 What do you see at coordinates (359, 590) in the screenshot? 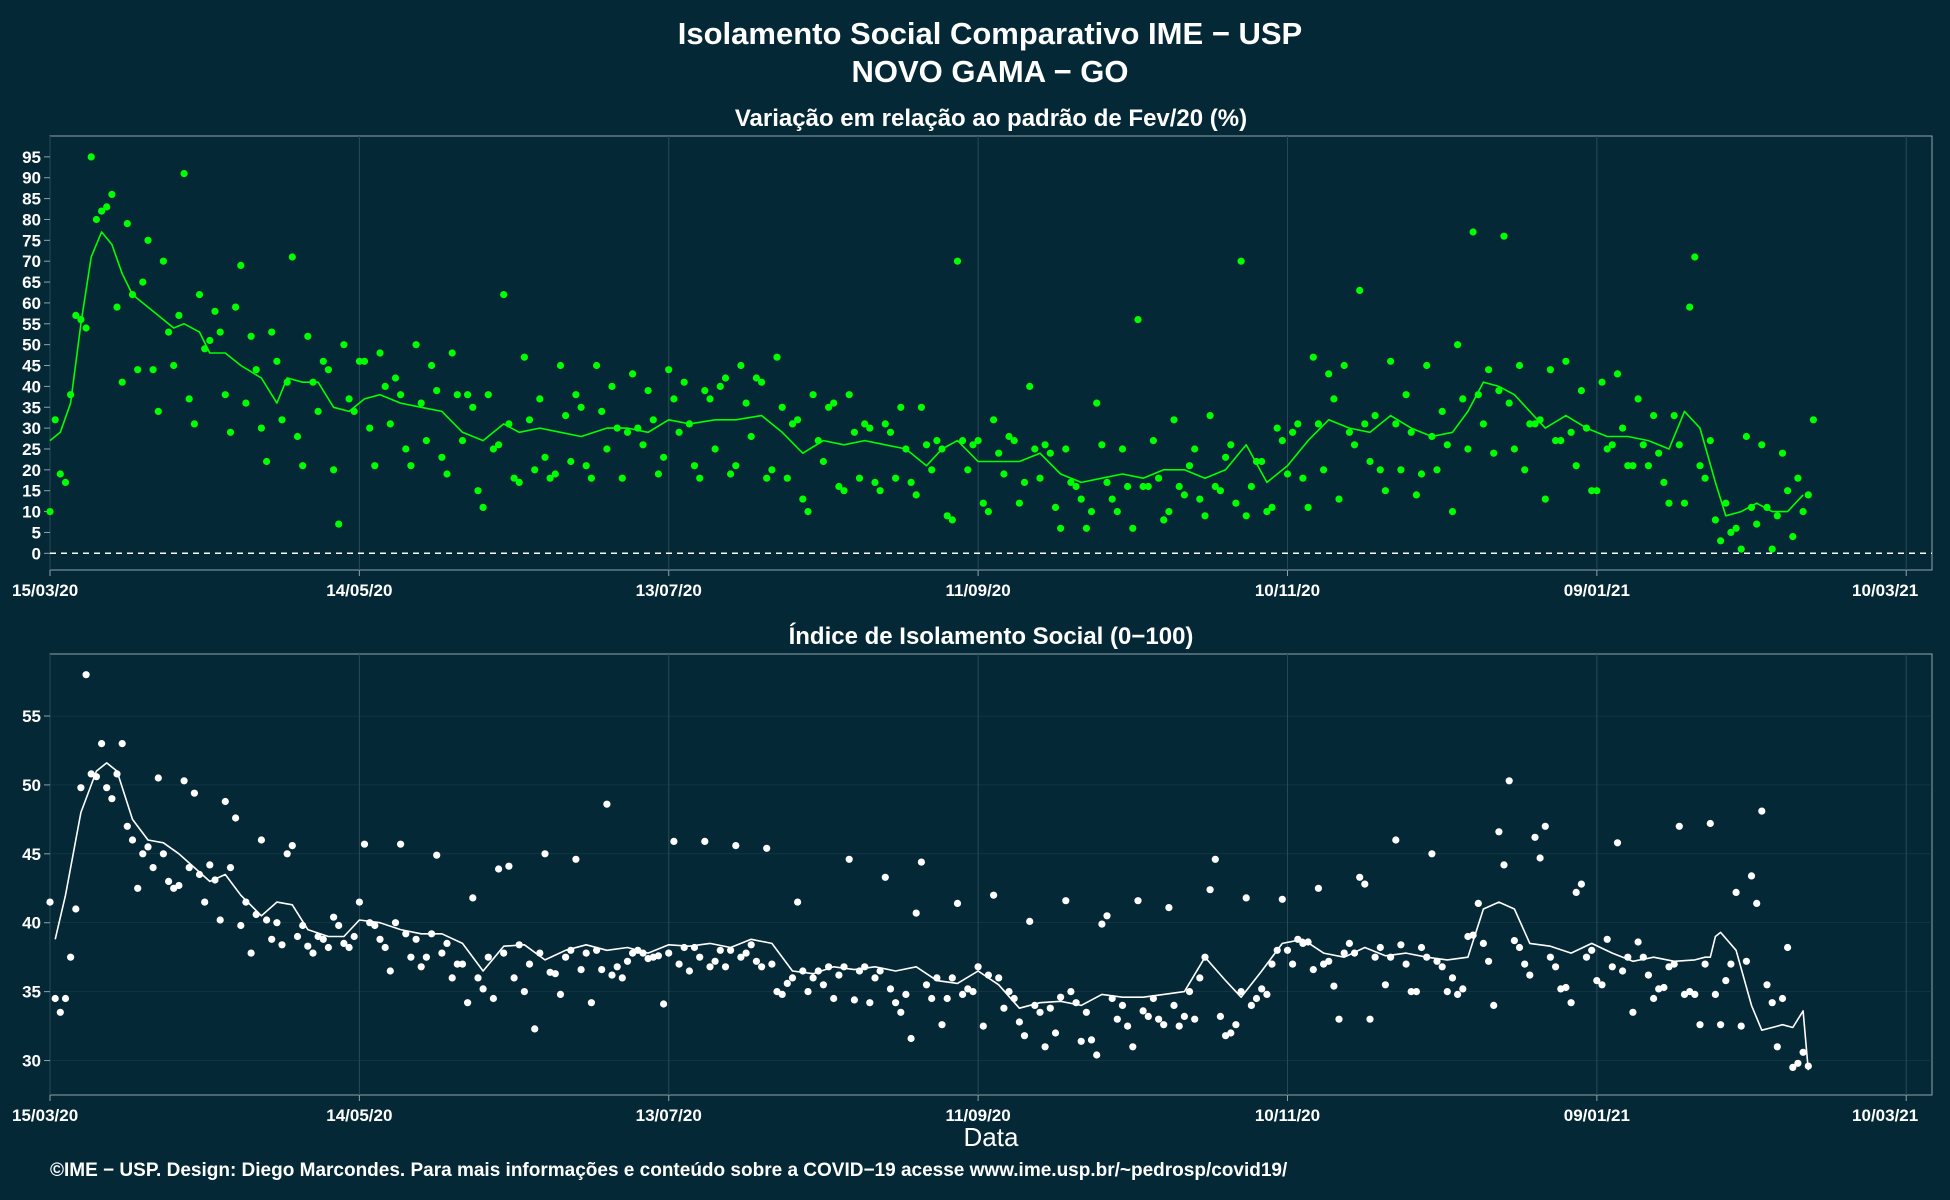
I see `x-tick-label: 14/05/20` at bounding box center [359, 590].